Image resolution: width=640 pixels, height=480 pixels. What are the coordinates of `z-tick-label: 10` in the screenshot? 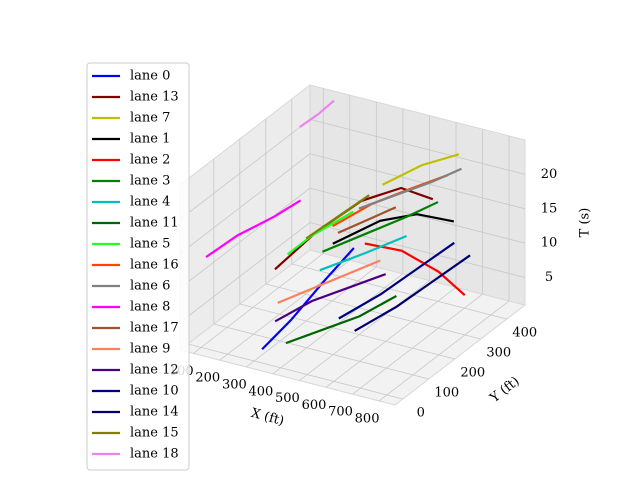 It's located at (549, 243).